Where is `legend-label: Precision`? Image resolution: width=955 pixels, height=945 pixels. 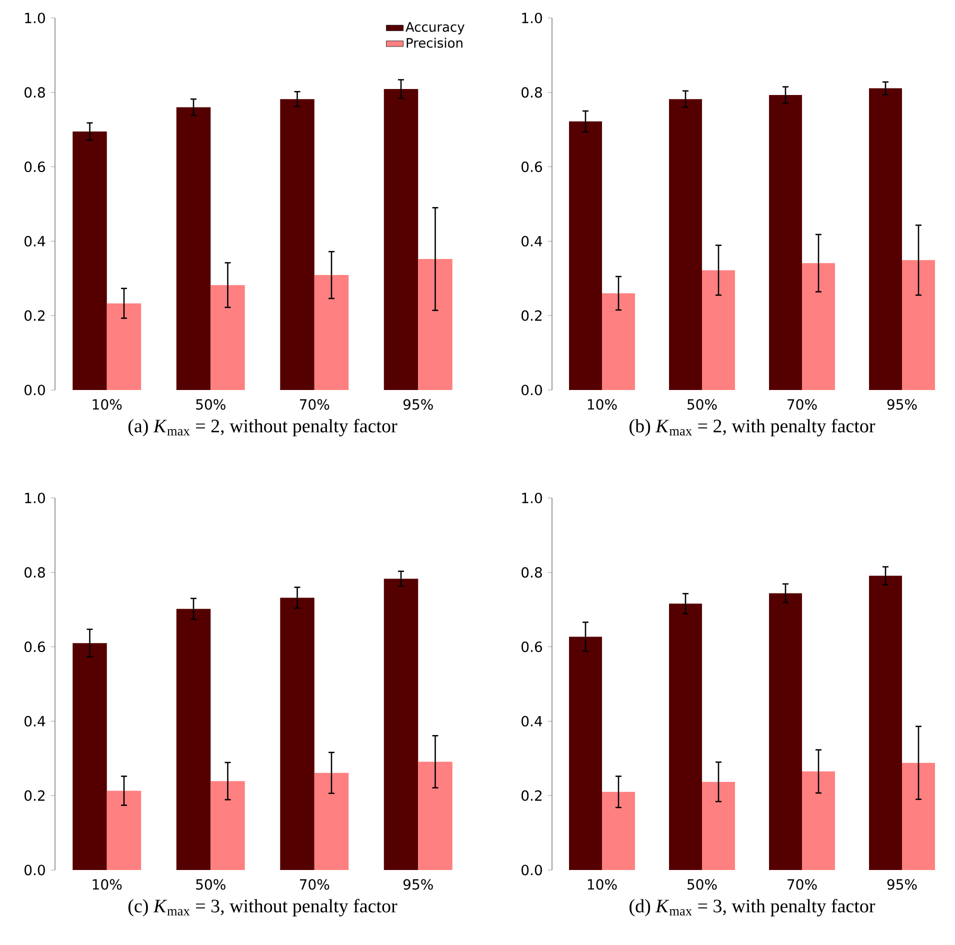
legend-label: Precision is located at coordinates (434, 43).